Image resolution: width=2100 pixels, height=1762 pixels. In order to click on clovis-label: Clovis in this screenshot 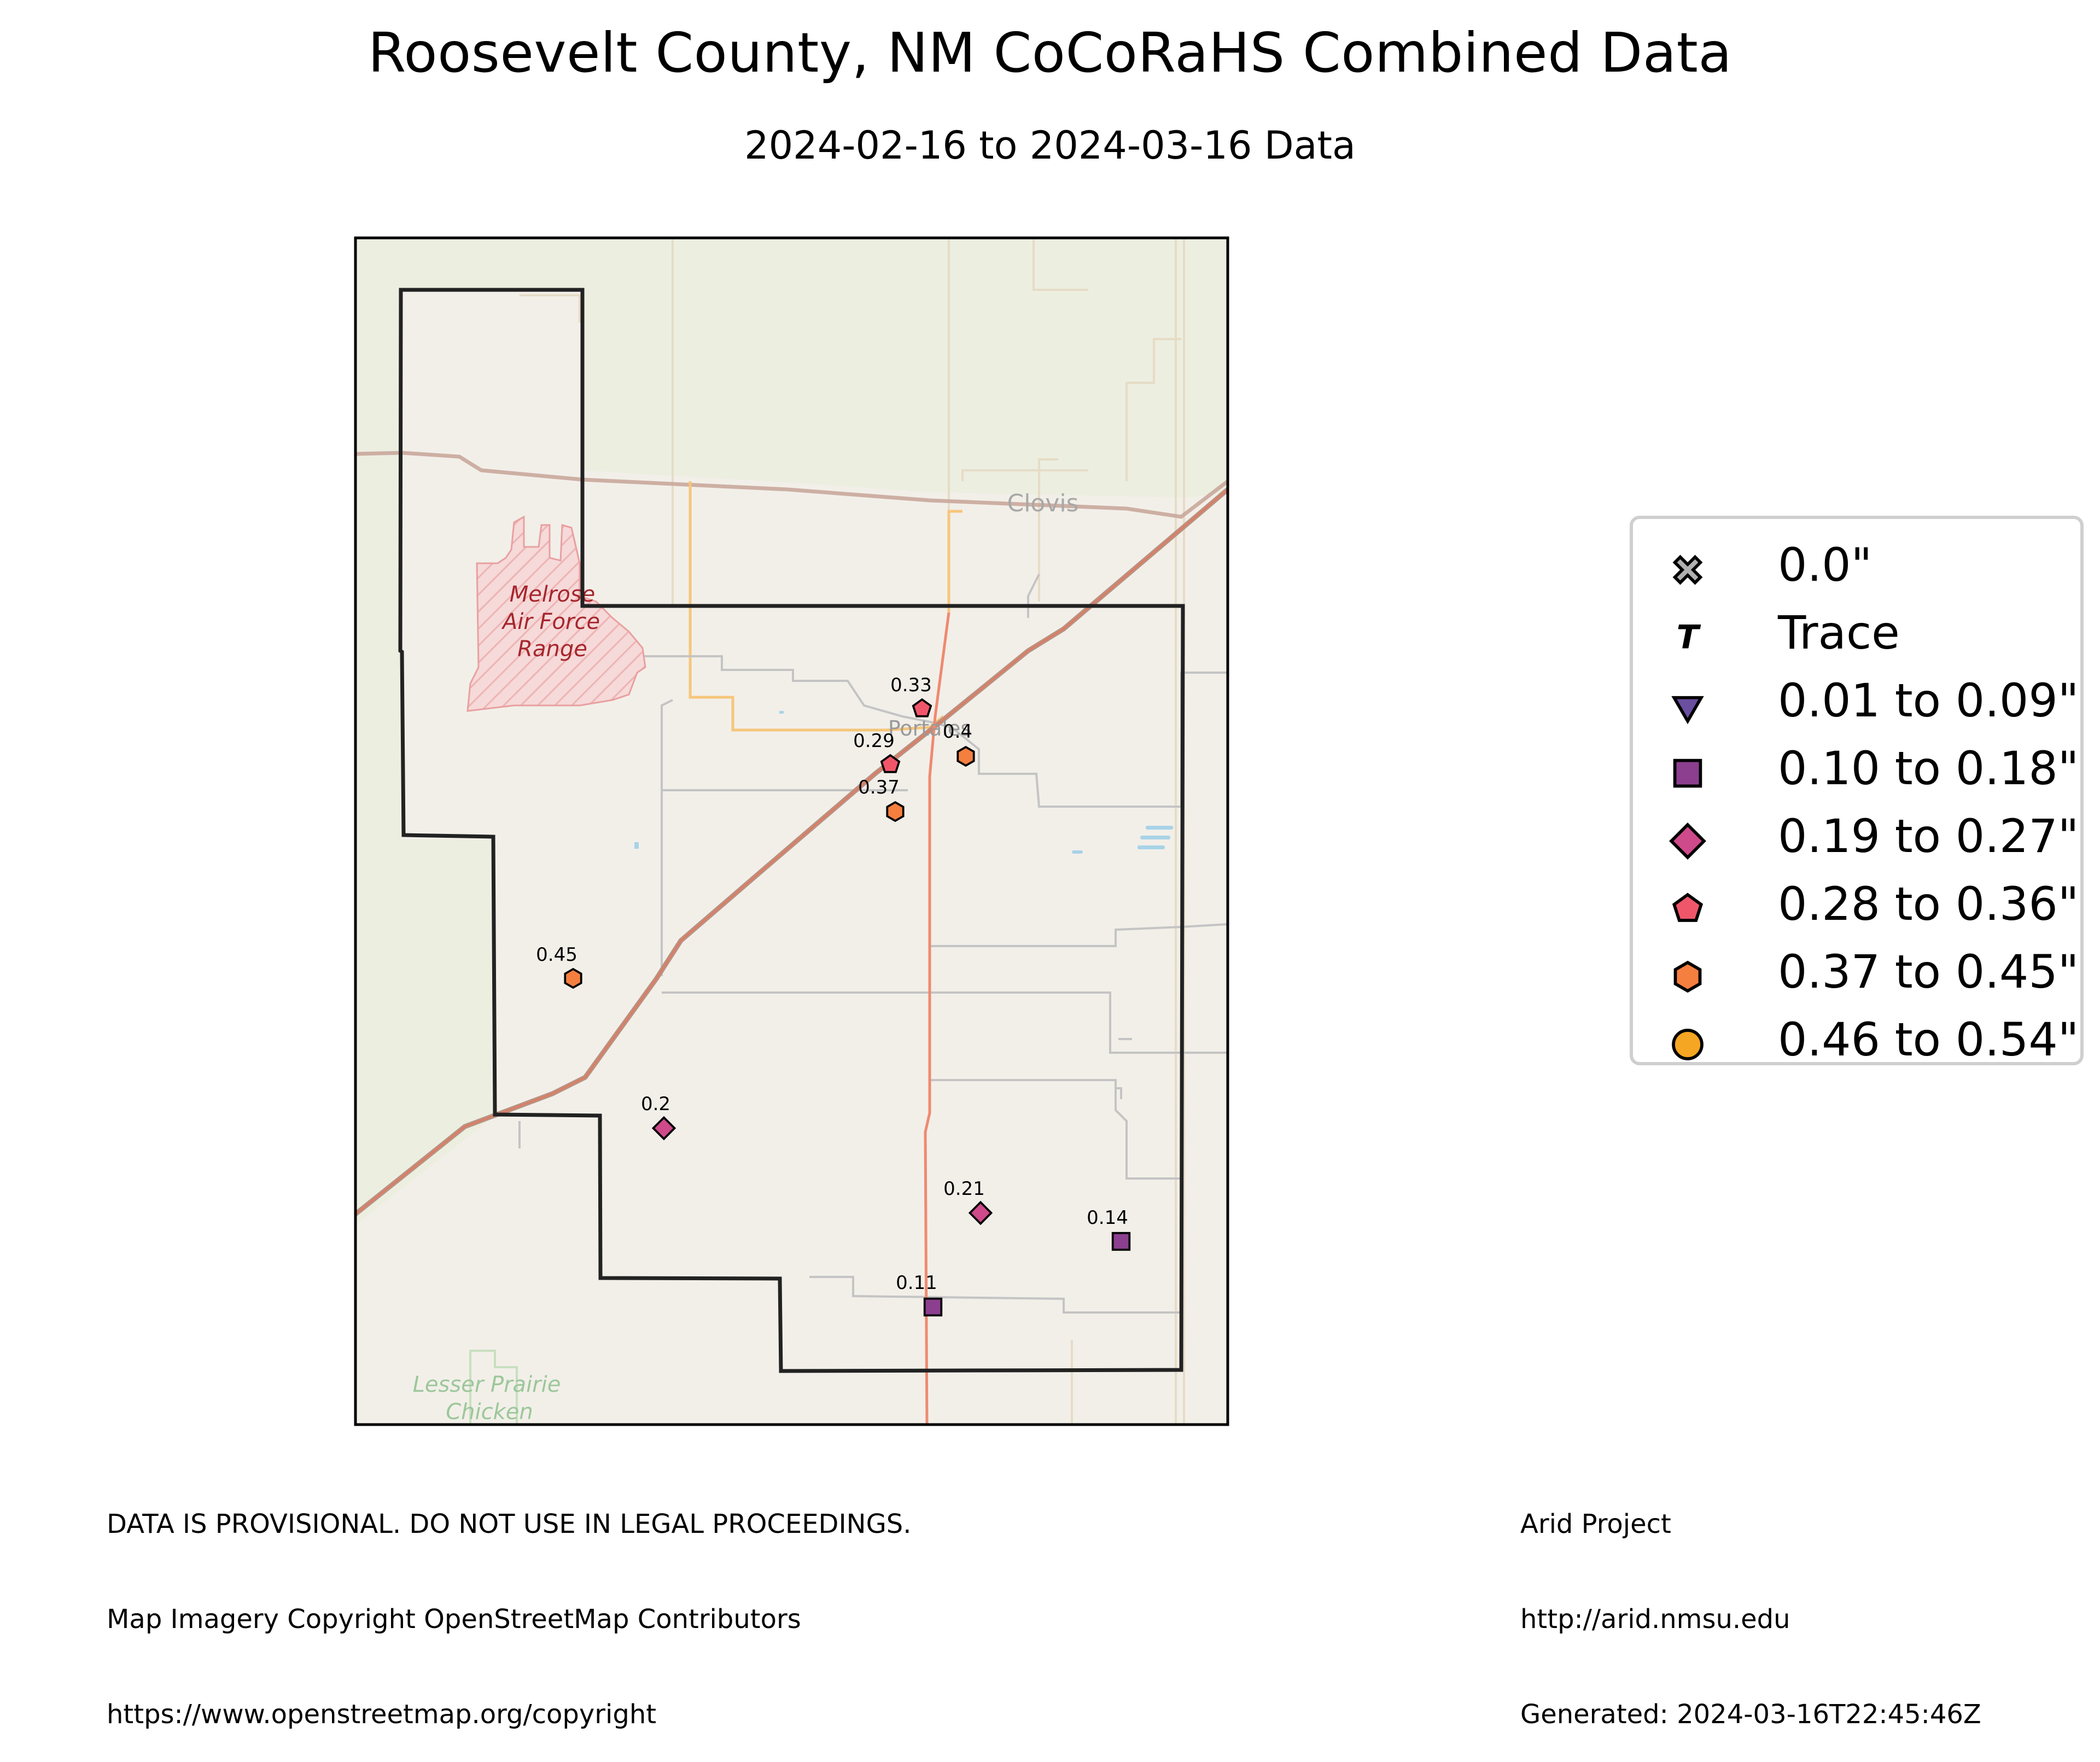, I will do `click(1042, 503)`.